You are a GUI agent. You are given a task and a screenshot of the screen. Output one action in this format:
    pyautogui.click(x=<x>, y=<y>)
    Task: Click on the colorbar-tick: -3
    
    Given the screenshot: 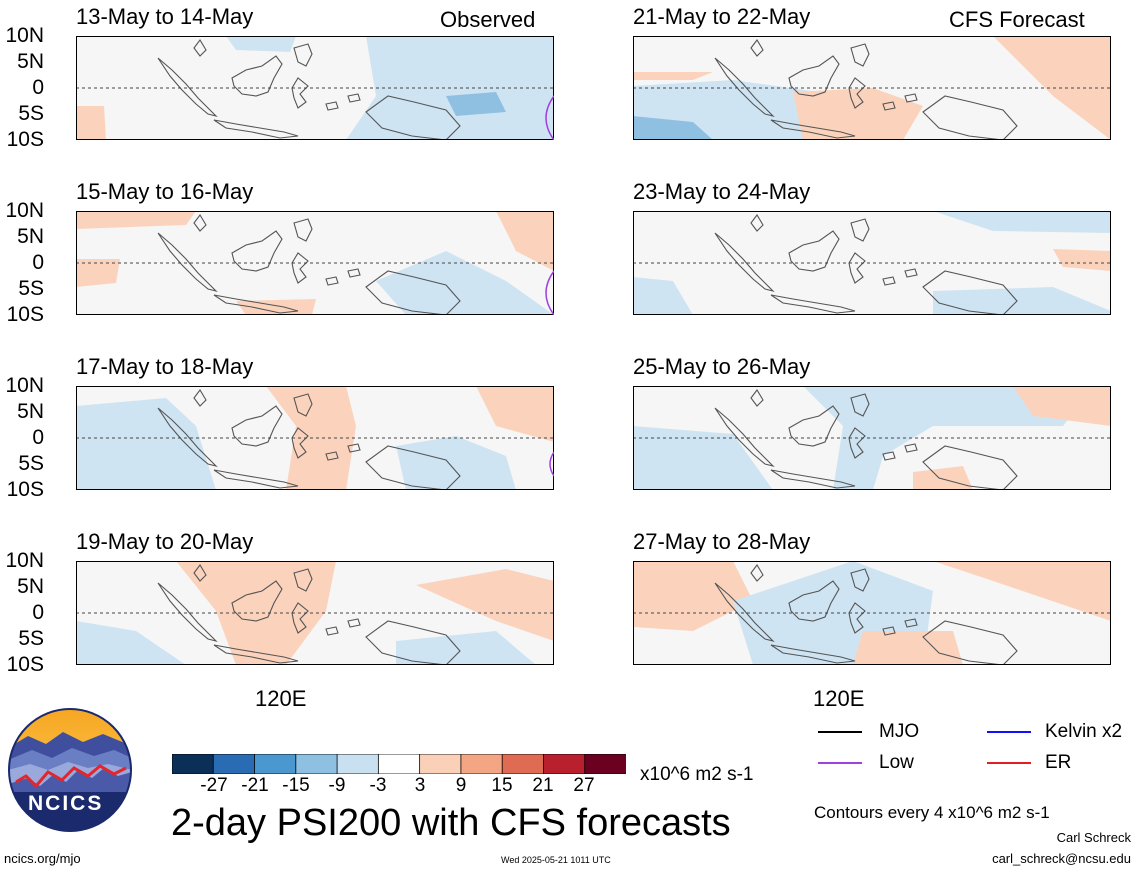 What is the action you would take?
    pyautogui.click(x=378, y=785)
    